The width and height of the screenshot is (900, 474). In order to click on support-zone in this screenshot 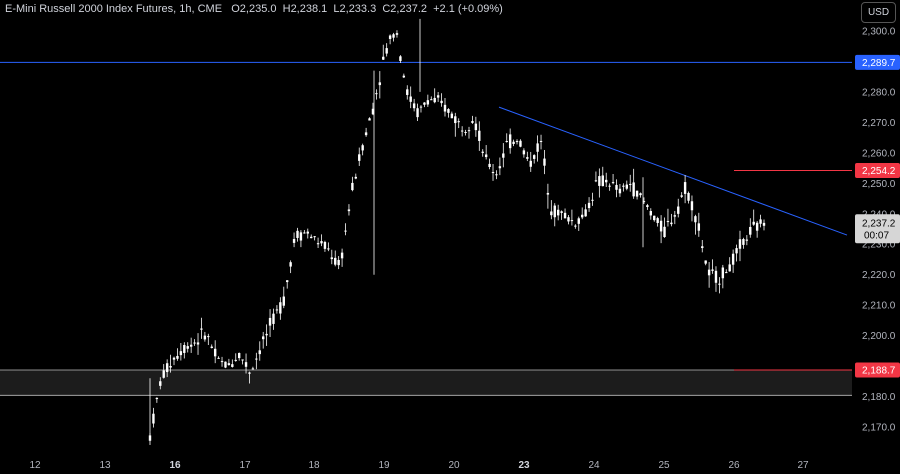, I will do `click(426, 382)`.